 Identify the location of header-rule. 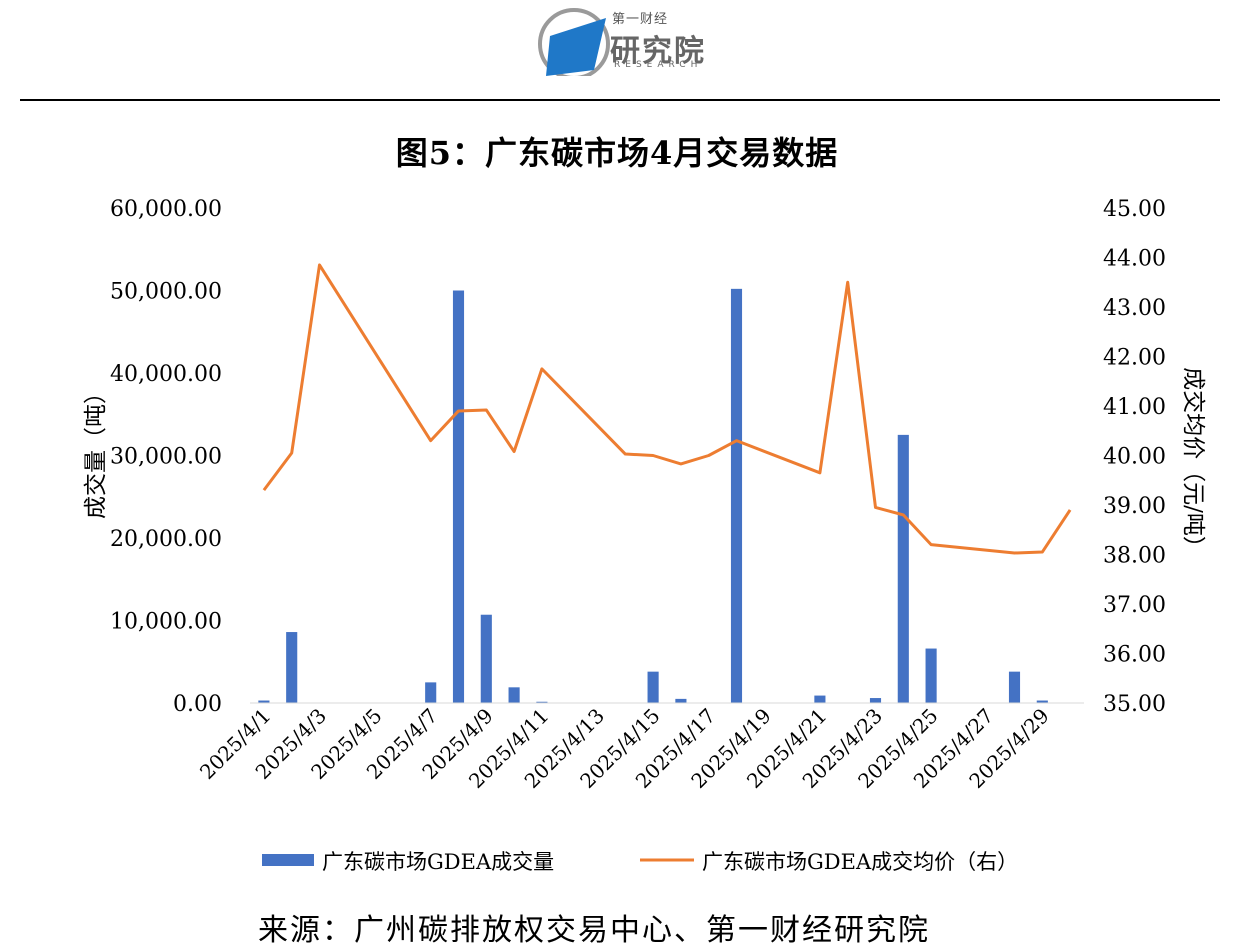
(620, 100).